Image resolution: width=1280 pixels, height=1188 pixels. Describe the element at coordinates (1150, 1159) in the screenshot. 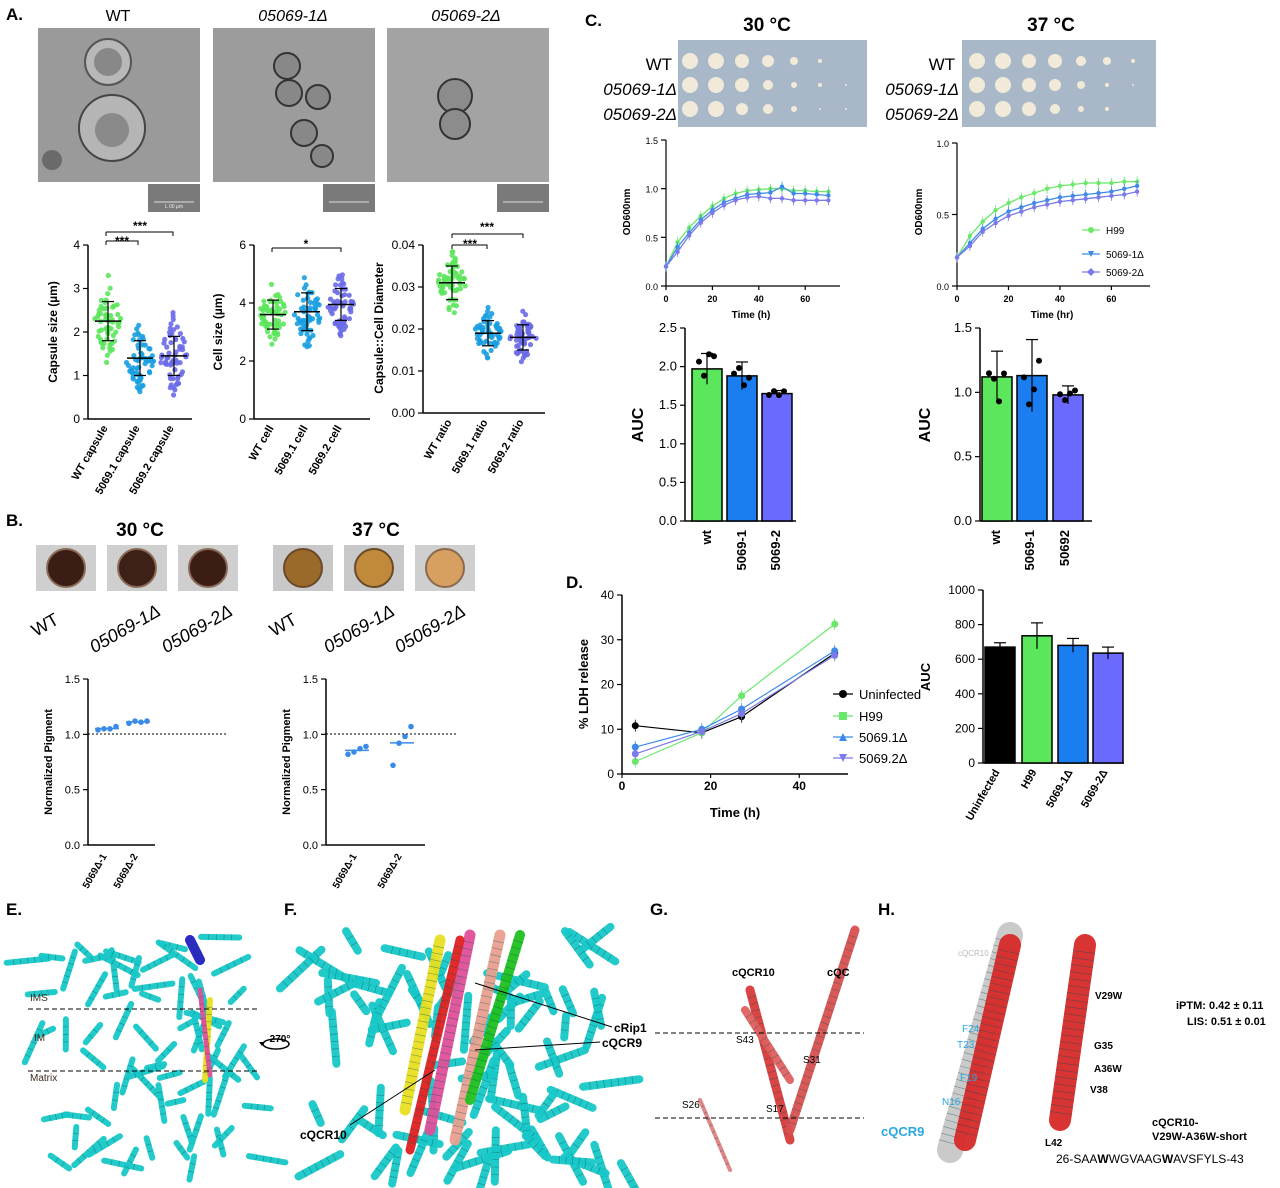

I see `sequence: 26-SAAWWGVAAGWAVSFYLS-43` at that location.